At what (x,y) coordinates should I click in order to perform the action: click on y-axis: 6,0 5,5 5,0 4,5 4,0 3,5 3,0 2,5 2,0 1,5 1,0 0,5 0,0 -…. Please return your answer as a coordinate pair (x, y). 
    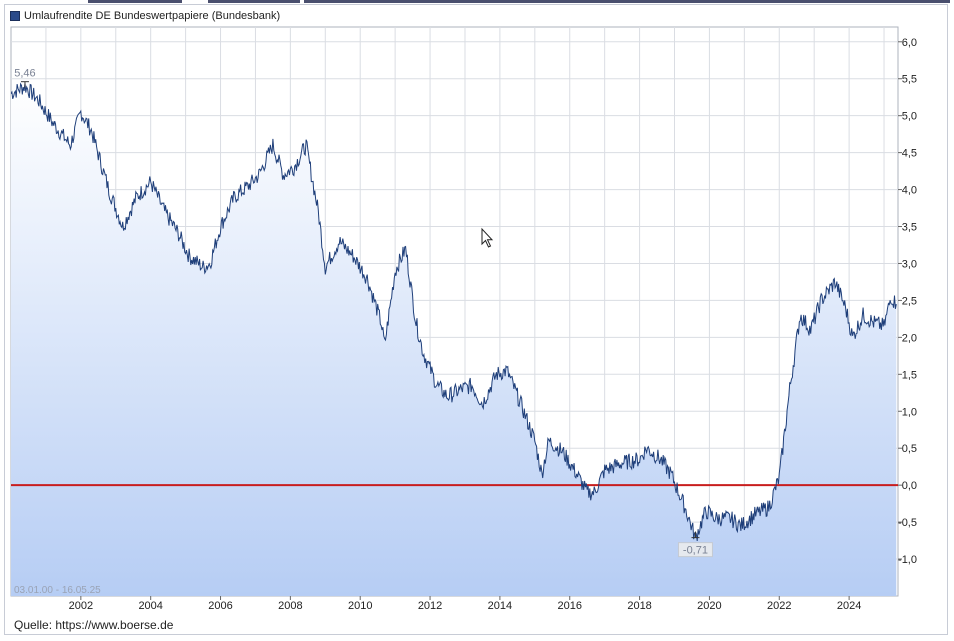
    Looking at the image, I should click on (907, 301).